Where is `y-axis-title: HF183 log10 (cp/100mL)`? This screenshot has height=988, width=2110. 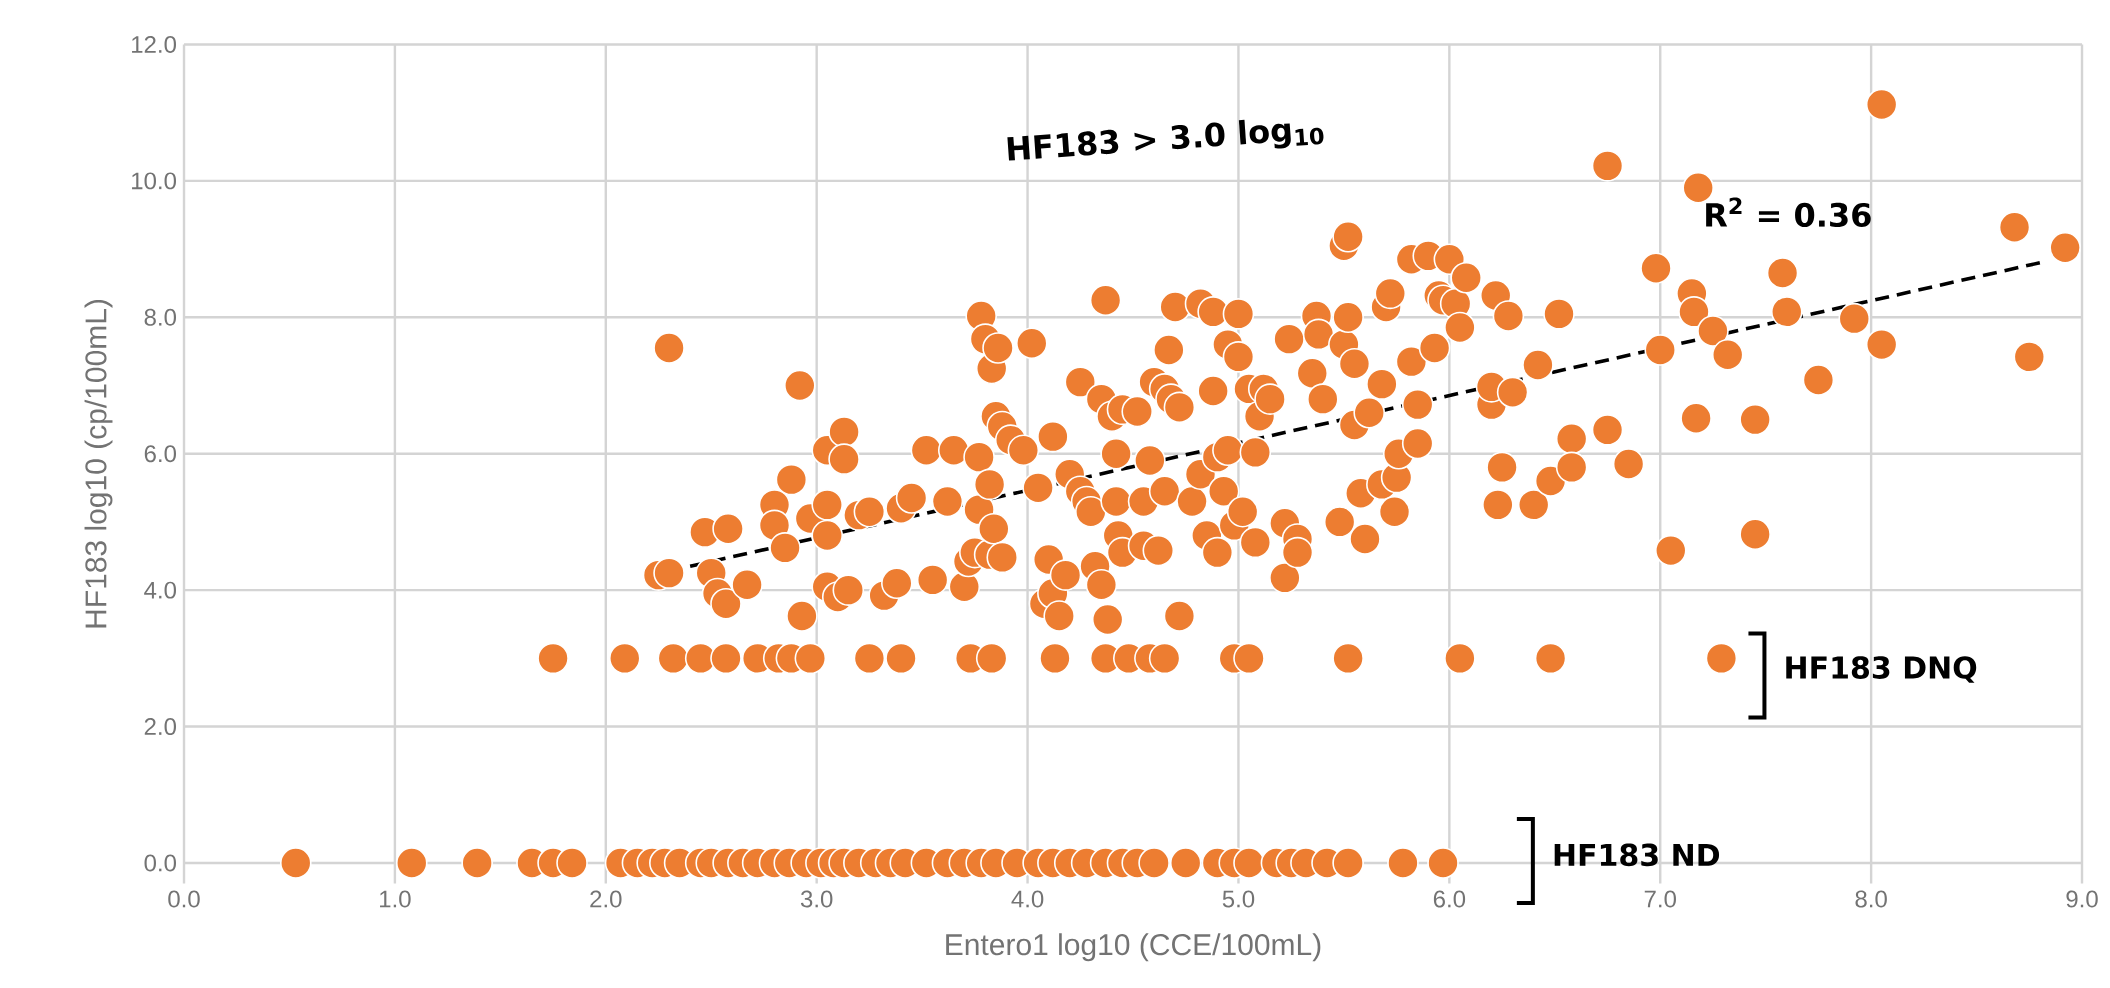
y-axis-title: HF183 log10 (cp/100mL) is located at coordinates (98, 463).